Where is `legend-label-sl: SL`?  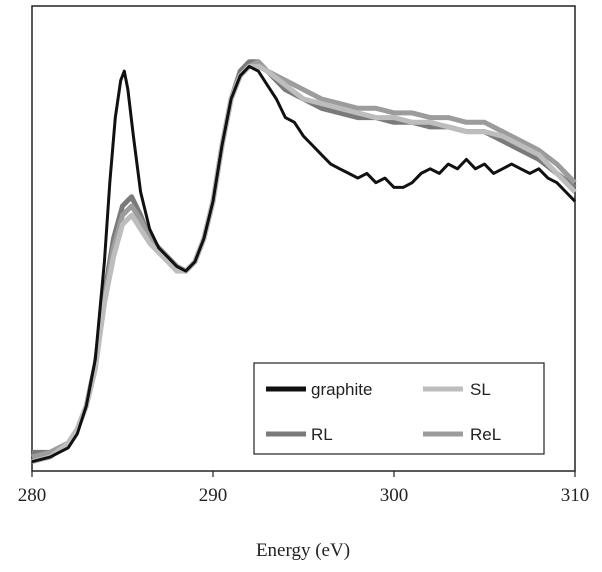
legend-label-sl: SL is located at coordinates (480, 389).